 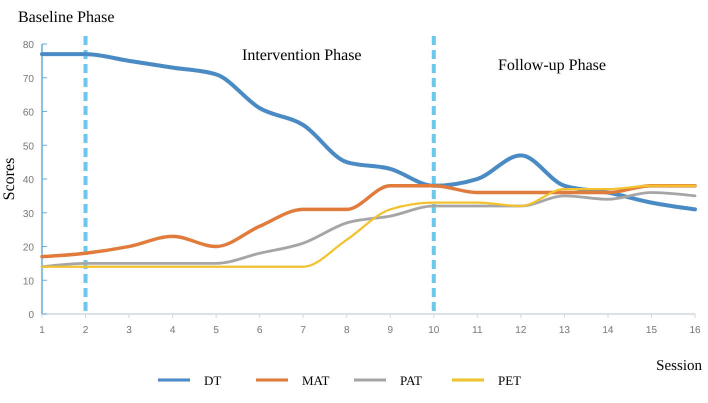 What do you see at coordinates (28, 113) in the screenshot?
I see `y-tick-label: 60` at bounding box center [28, 113].